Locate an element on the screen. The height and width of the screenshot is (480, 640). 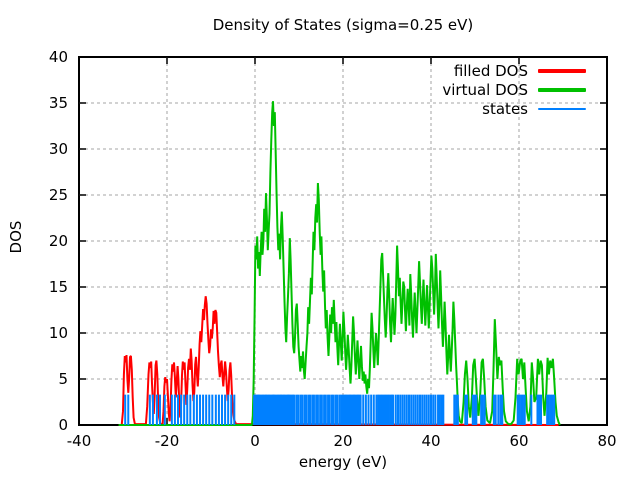
x-tick-label: 80 is located at coordinates (606, 441).